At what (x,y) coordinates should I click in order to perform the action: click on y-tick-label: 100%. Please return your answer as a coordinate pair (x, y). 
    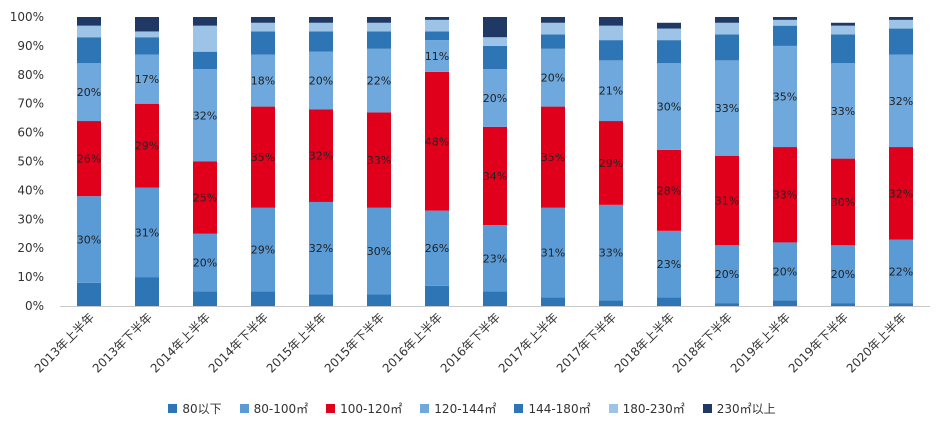
    Looking at the image, I should click on (27, 17).